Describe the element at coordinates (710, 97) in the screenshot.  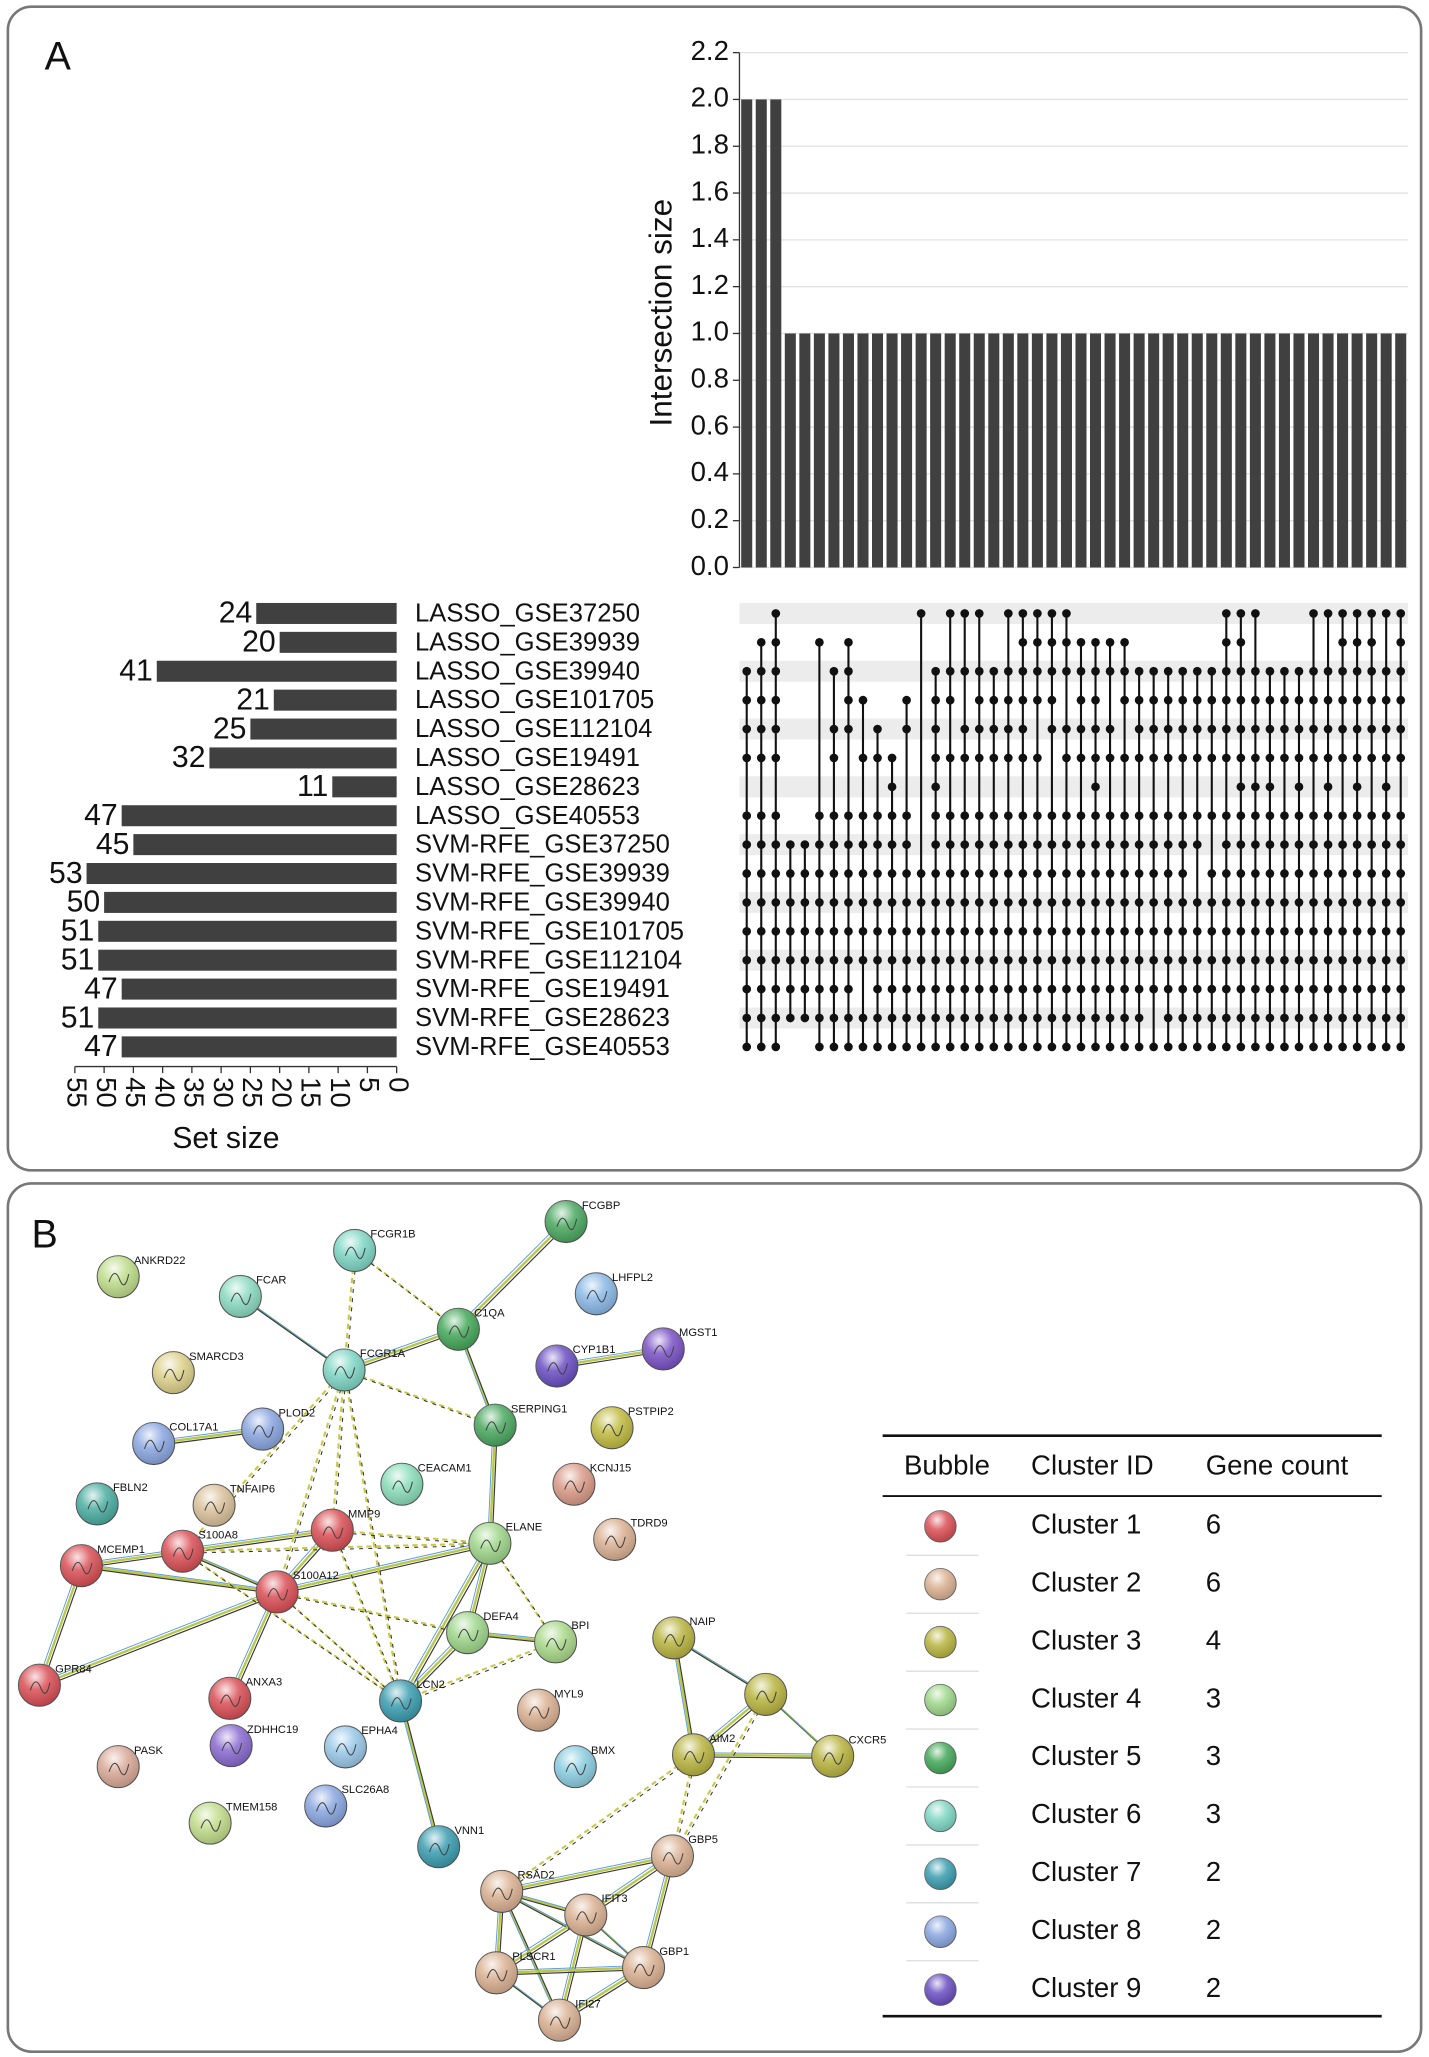
I see `y-tick-label: 2.0` at that location.